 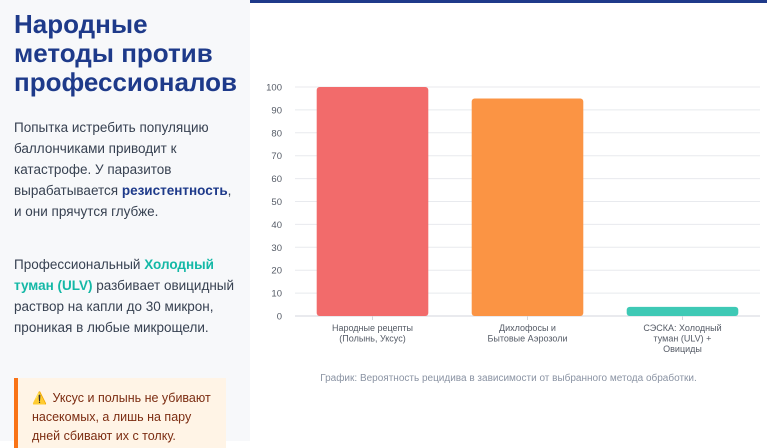 I want to click on y-tick-label: 30, so click(x=276, y=248).